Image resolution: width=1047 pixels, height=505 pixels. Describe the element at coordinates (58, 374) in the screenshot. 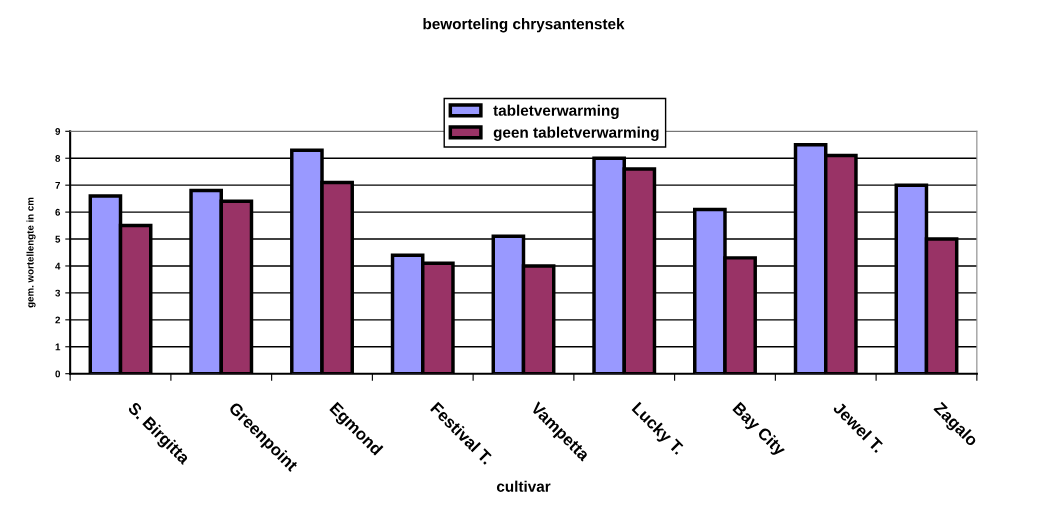

I see `y-tick-label: 0` at that location.